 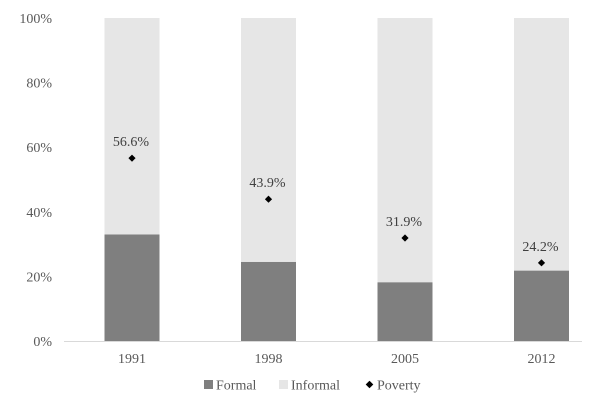 I want to click on poverty-marker-1991, so click(x=132, y=158).